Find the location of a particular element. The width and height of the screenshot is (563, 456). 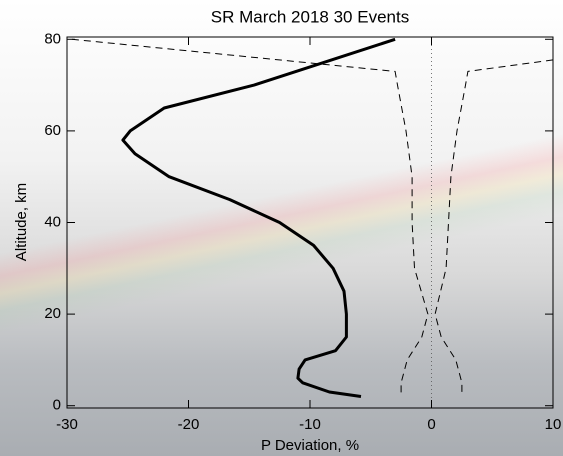

x-tick-label: 0 is located at coordinates (431, 424).